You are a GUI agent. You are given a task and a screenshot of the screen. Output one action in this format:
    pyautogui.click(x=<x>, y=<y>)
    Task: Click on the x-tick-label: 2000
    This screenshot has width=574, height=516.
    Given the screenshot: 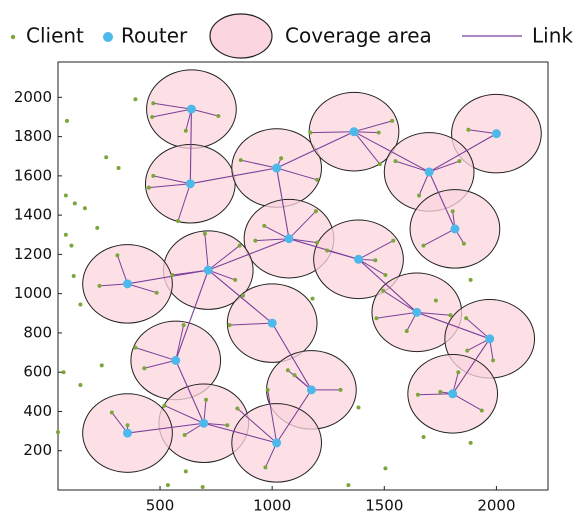 What is the action you would take?
    pyautogui.click(x=496, y=506)
    